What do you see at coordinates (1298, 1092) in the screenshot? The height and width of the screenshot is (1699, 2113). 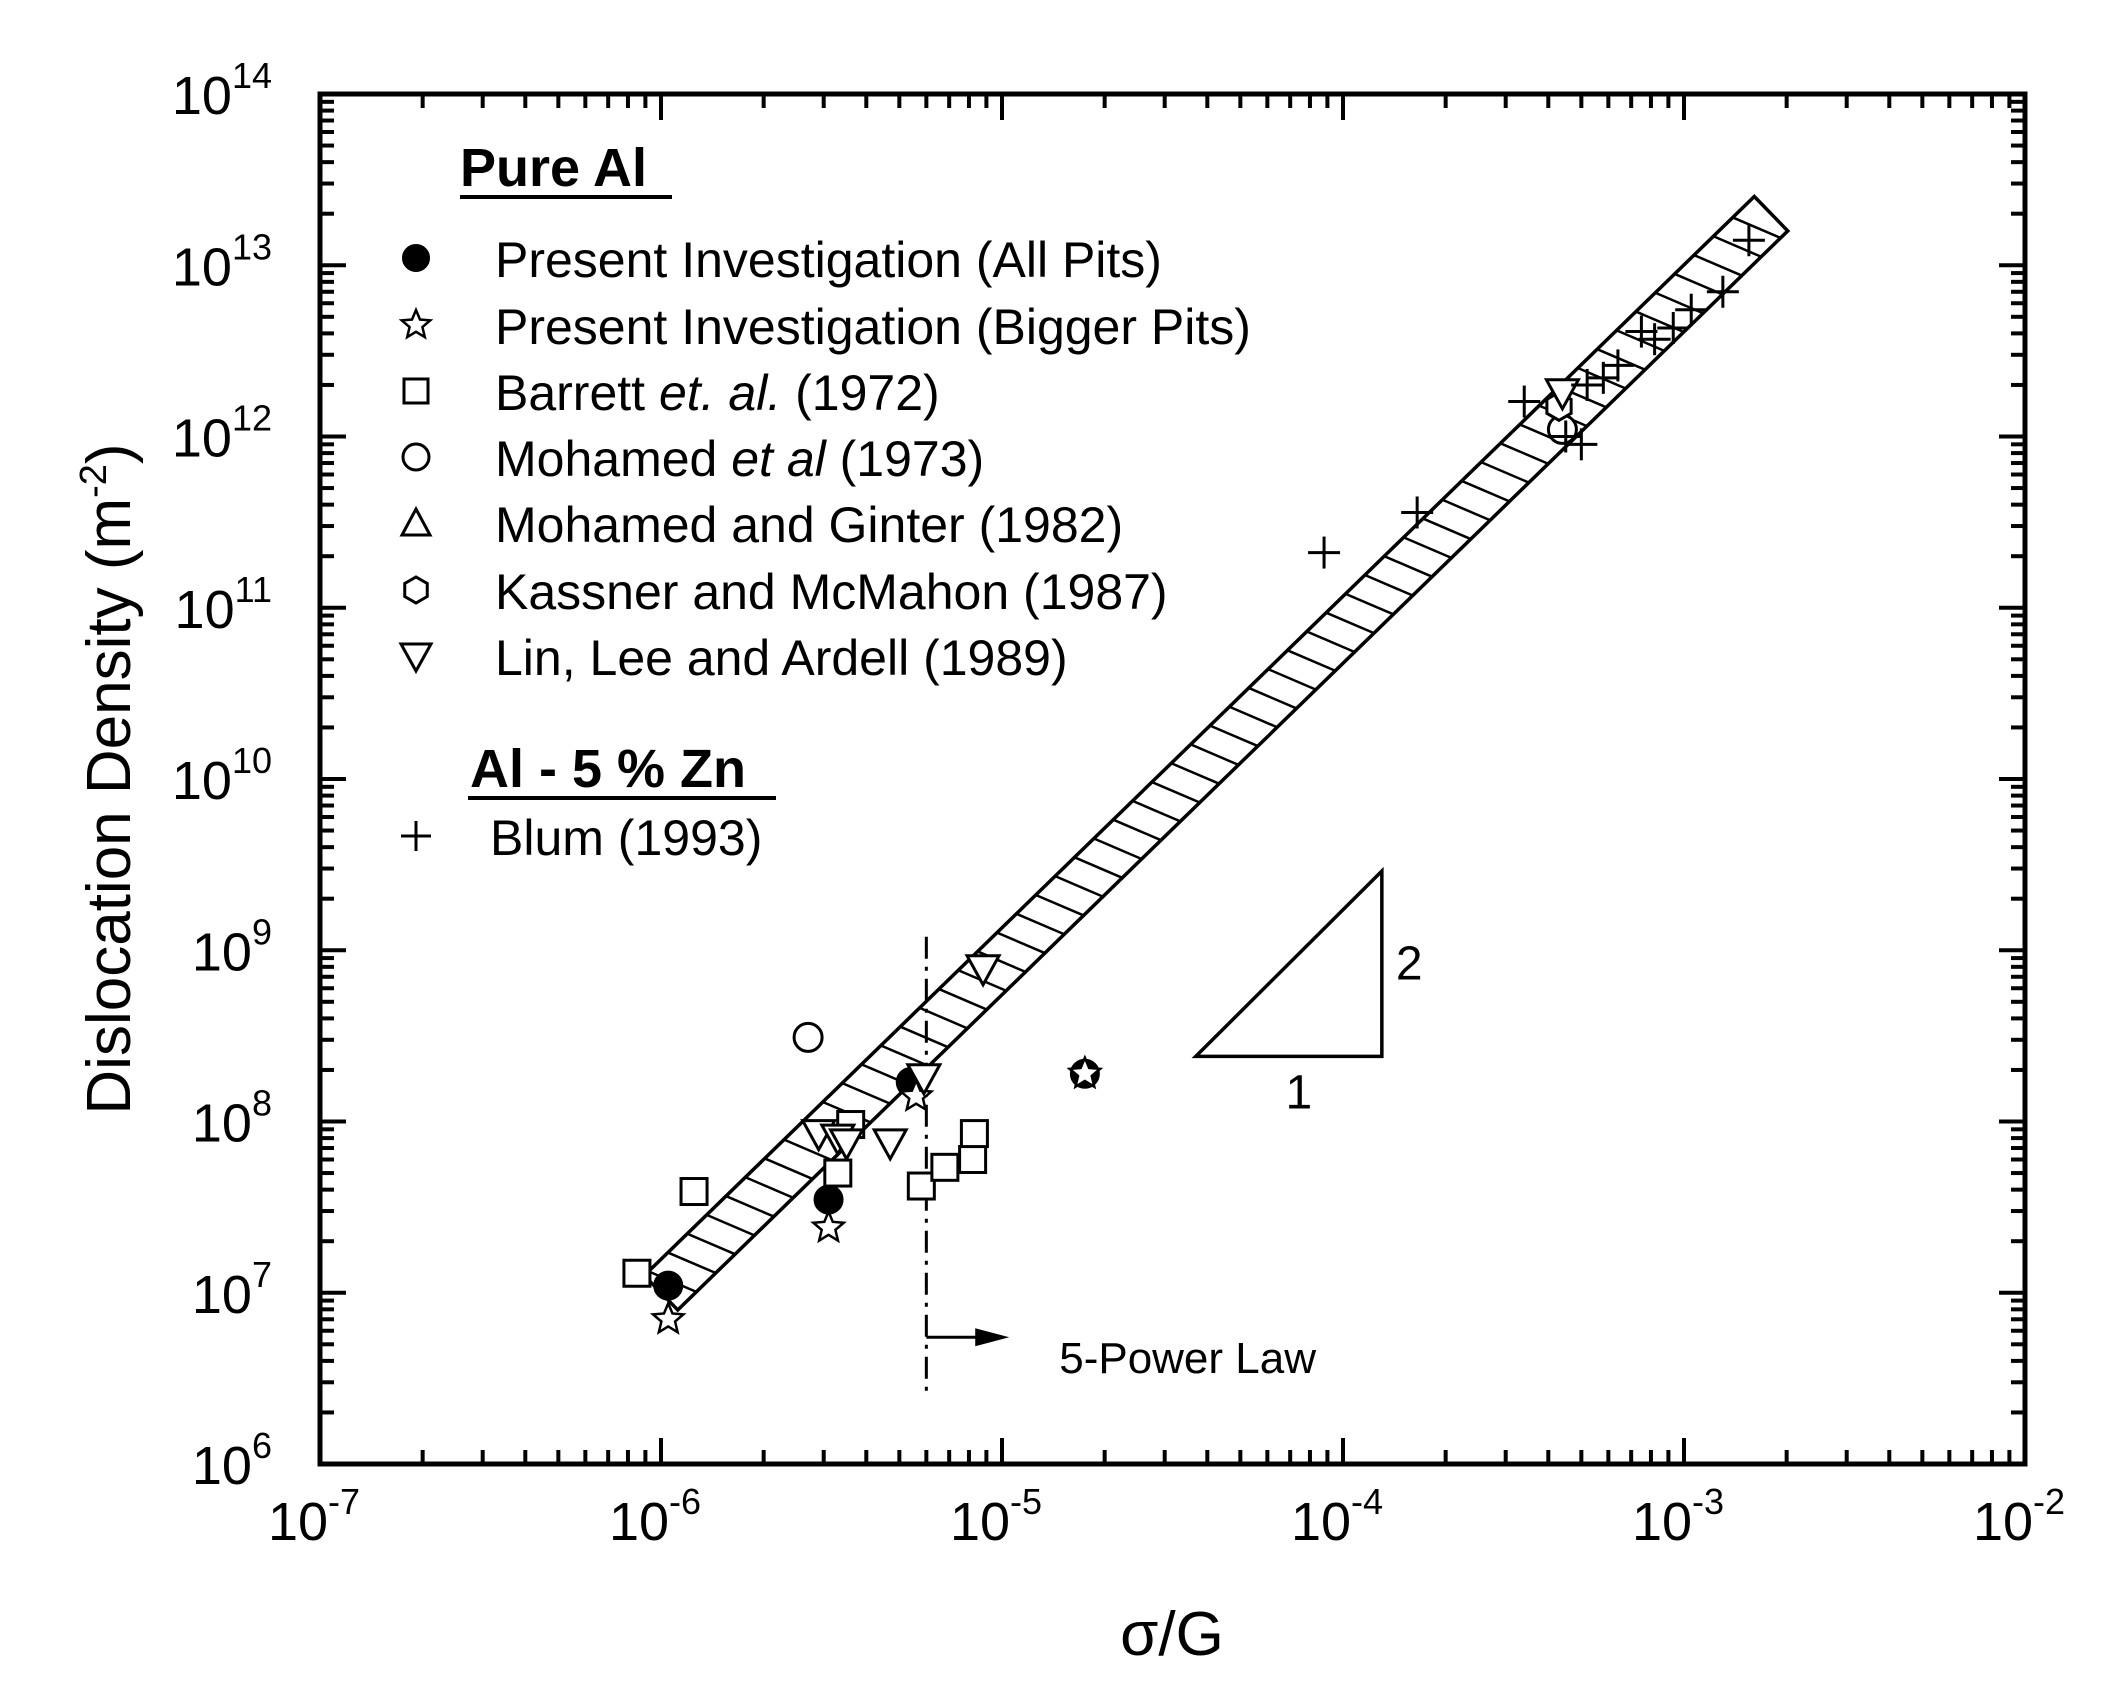 I see `slope-run-label: 1` at bounding box center [1298, 1092].